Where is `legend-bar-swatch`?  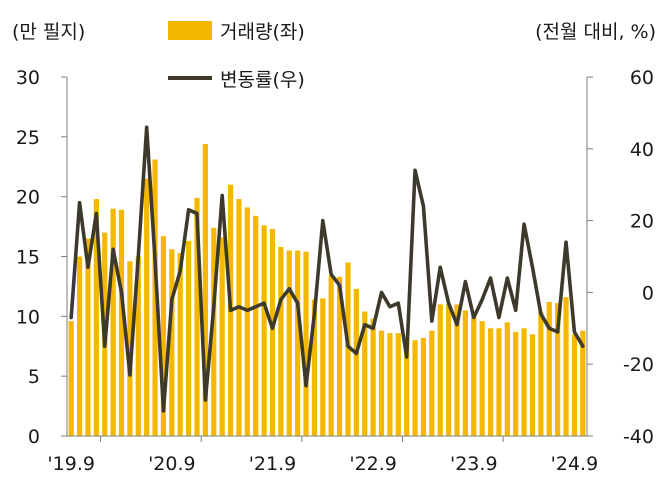
legend-bar-swatch is located at coordinates (190, 30).